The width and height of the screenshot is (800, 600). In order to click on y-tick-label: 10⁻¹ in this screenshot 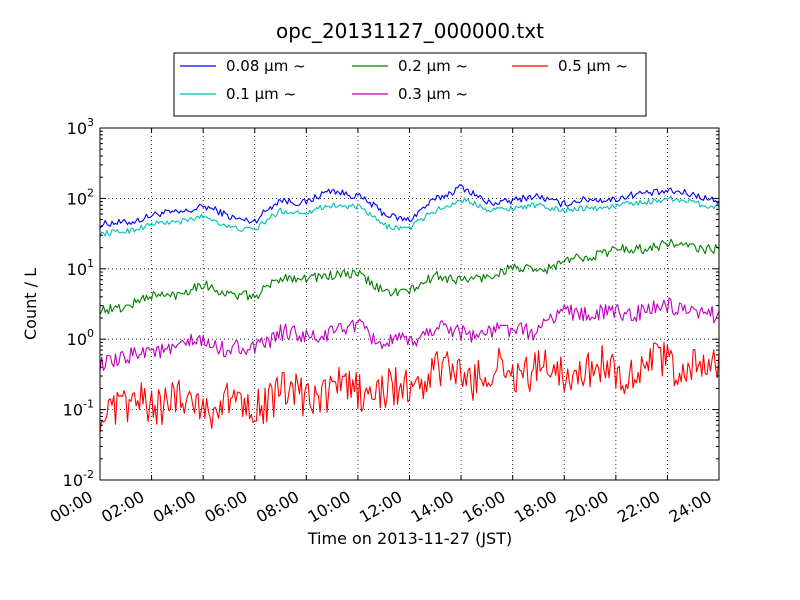, I will do `click(78, 409)`.